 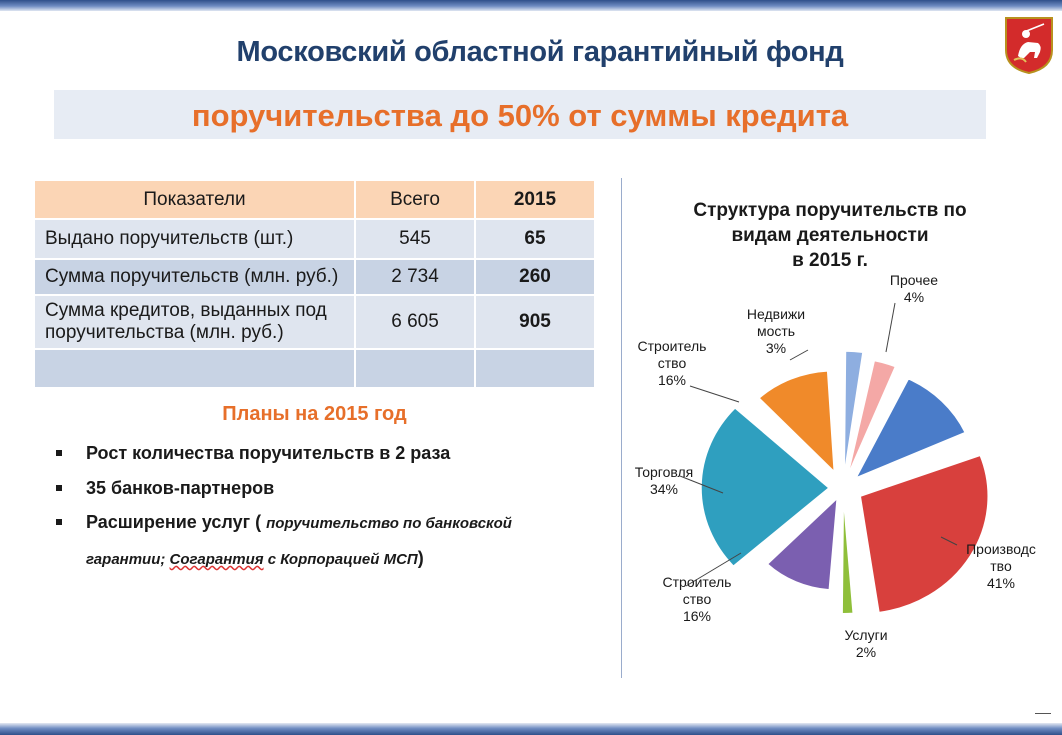 What do you see at coordinates (299, 541) in the screenshot?
I see `plans-item-note: поручительство по банковской гарантии;` at bounding box center [299, 541].